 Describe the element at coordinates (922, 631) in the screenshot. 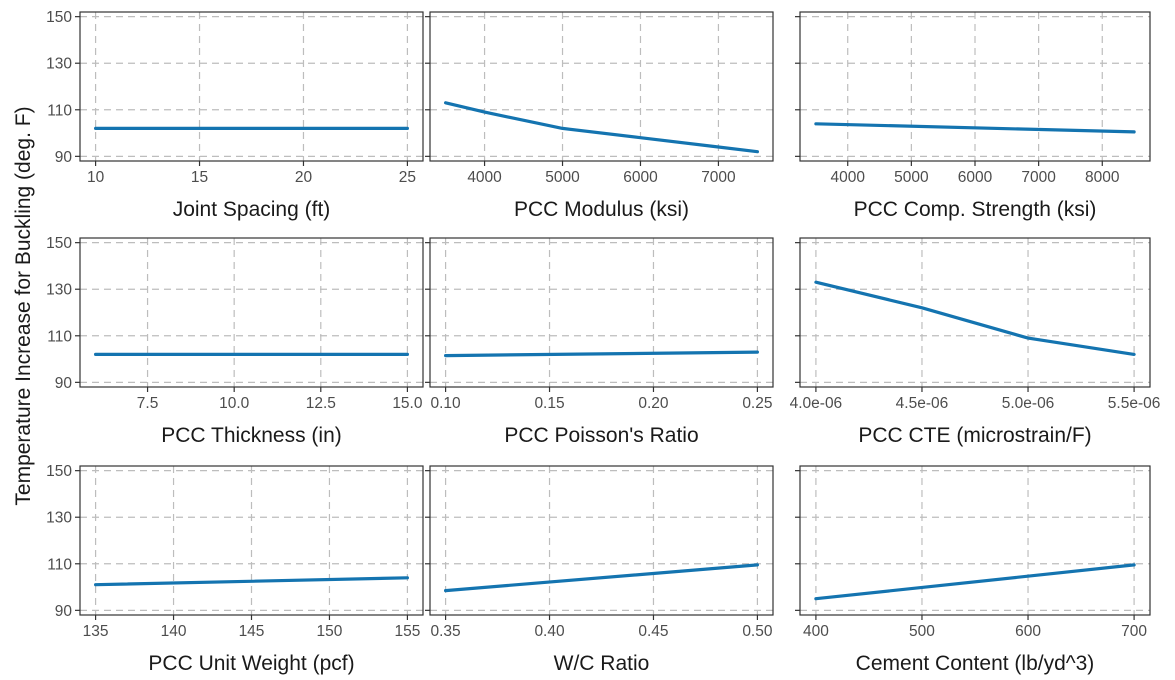

I see `x-tick-label: 500` at that location.